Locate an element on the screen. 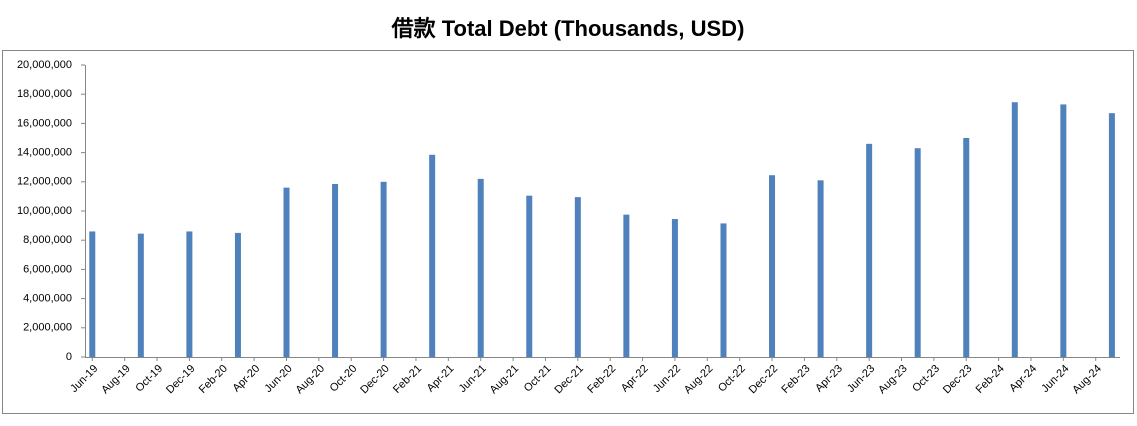 The width and height of the screenshot is (1137, 426). chart-title: 借款 Total Debt (Thousands, USD) is located at coordinates (568, 28).